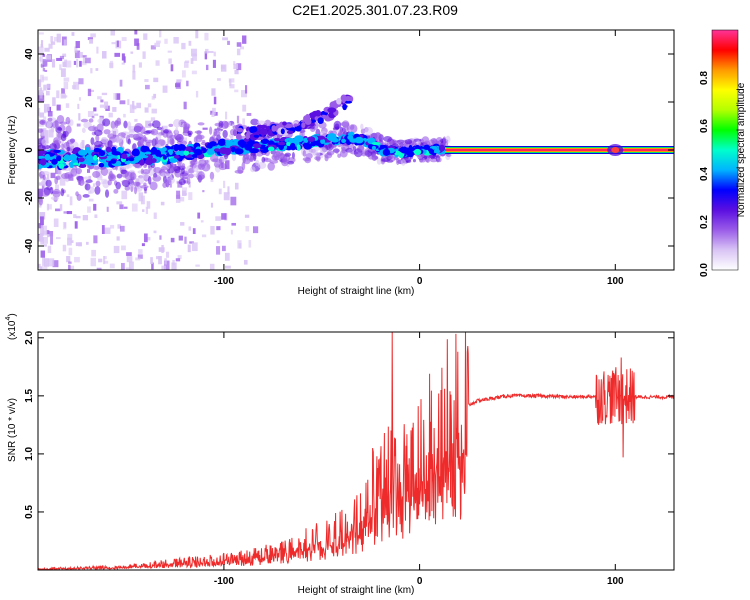 The image size is (750, 600). What do you see at coordinates (615, 281) in the screenshot?
I see `x-tick-label: 100` at bounding box center [615, 281].